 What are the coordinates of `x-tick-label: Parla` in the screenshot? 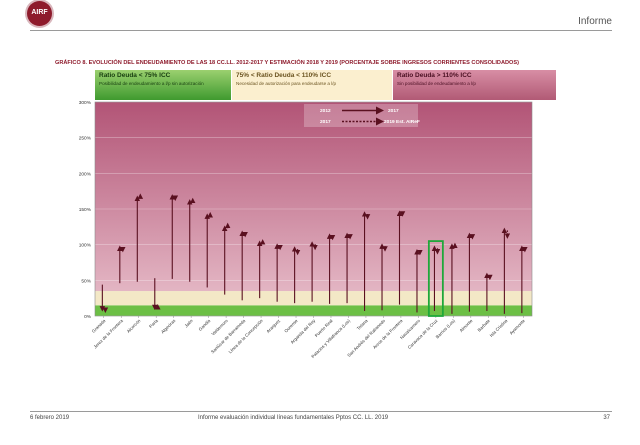 It's located at (153, 323).